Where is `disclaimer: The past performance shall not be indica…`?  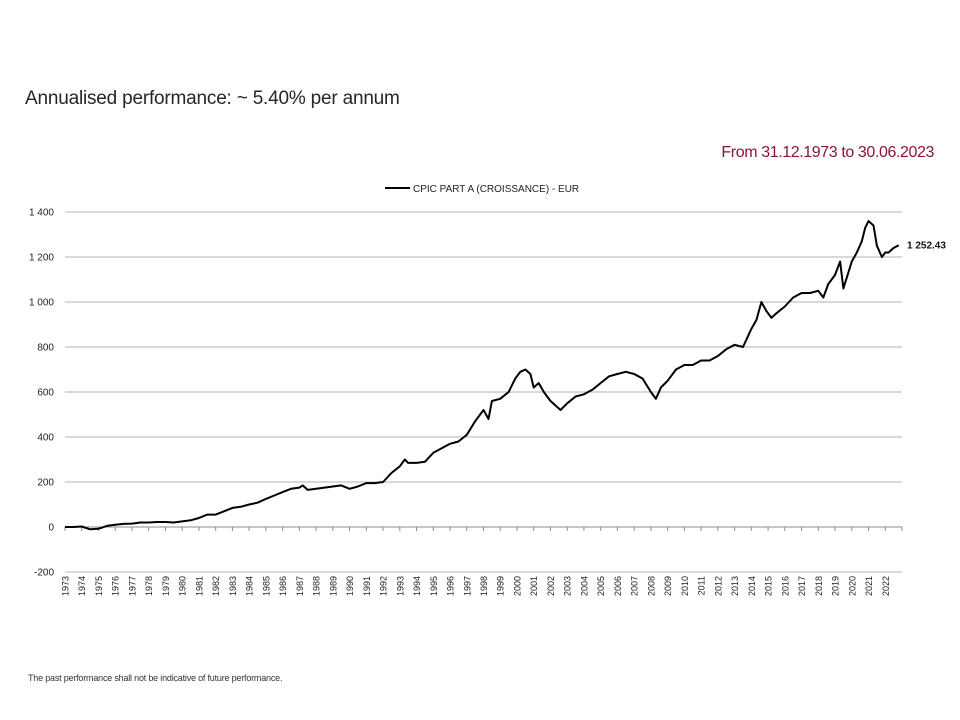 disclaimer: The past performance shall not be indica… is located at coordinates (155, 678).